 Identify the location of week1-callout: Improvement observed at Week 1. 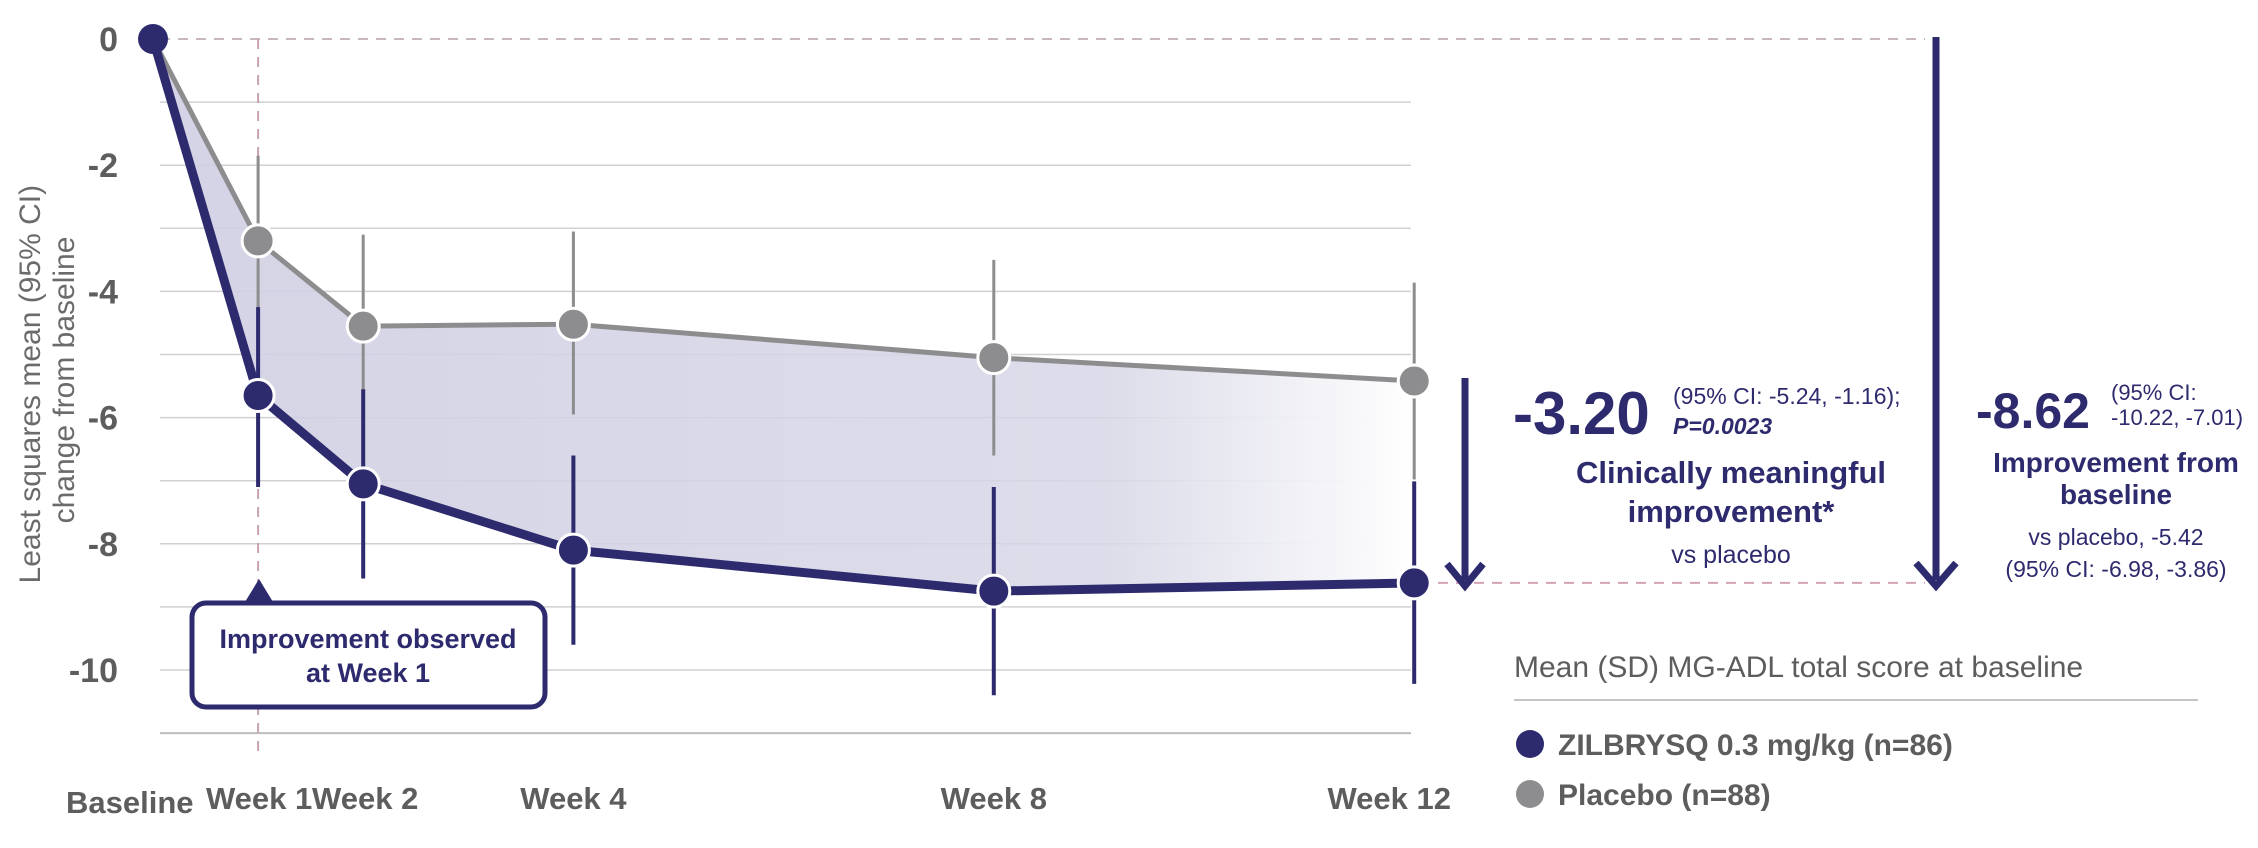
(368, 644).